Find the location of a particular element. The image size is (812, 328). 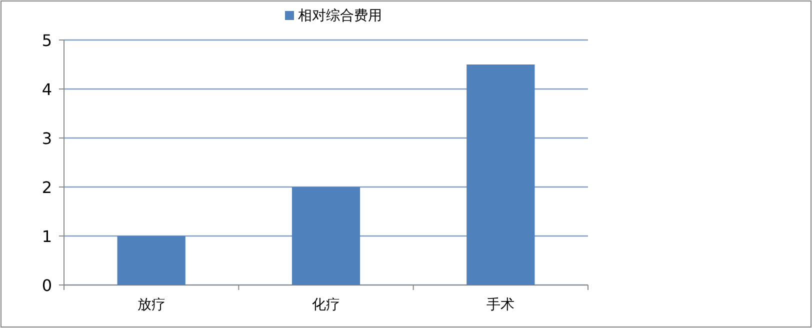

y-tick-label: 2 is located at coordinates (47, 187).